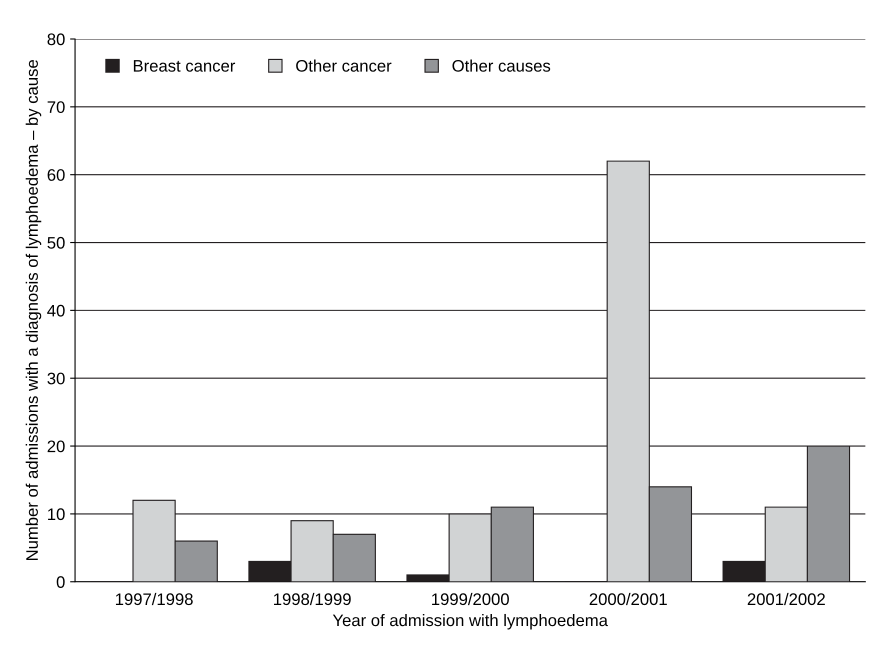 This screenshot has height=650, width=883. Describe the element at coordinates (56, 378) in the screenshot. I see `y-tick-label: 30` at that location.